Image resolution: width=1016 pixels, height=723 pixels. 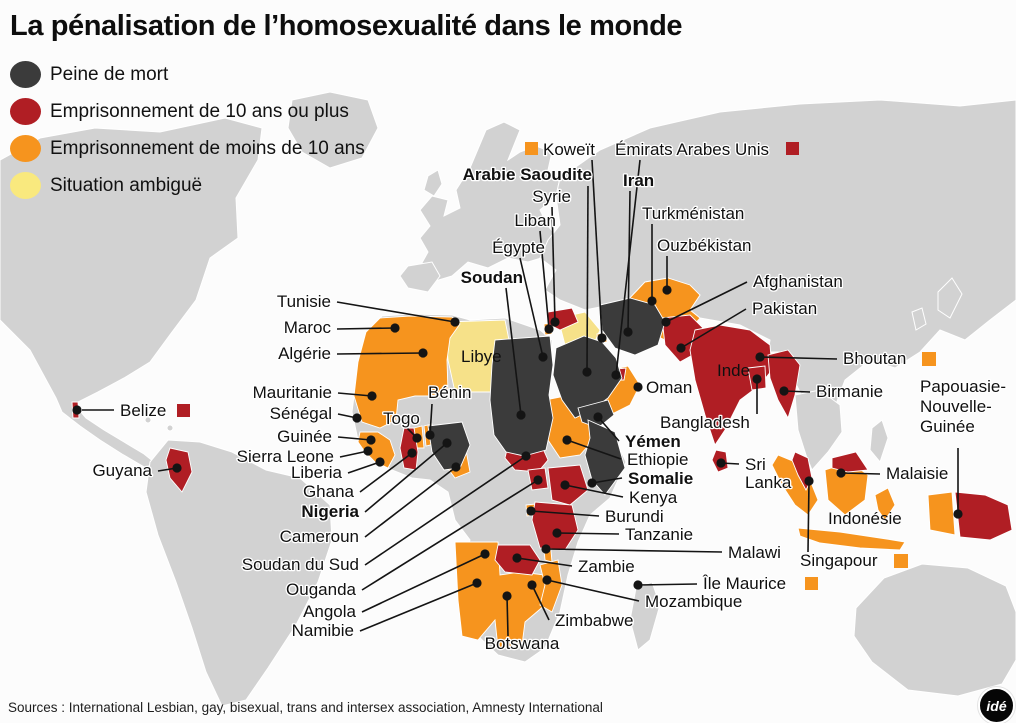 I want to click on leader-line-pakistan, so click(x=713, y=328).